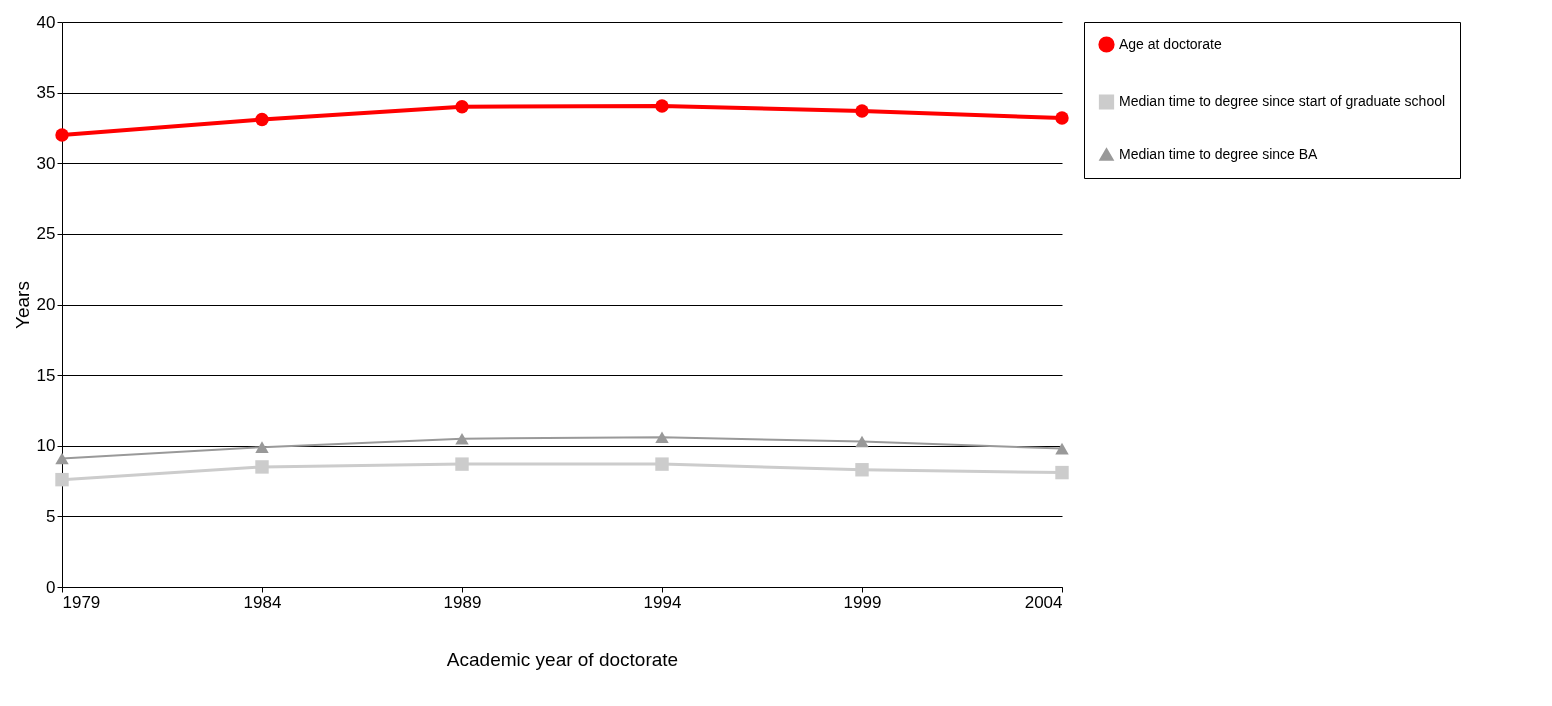 Image resolution: width=1552 pixels, height=706 pixels. I want to click on legend-label: Median time to degree since BA, so click(1219, 153).